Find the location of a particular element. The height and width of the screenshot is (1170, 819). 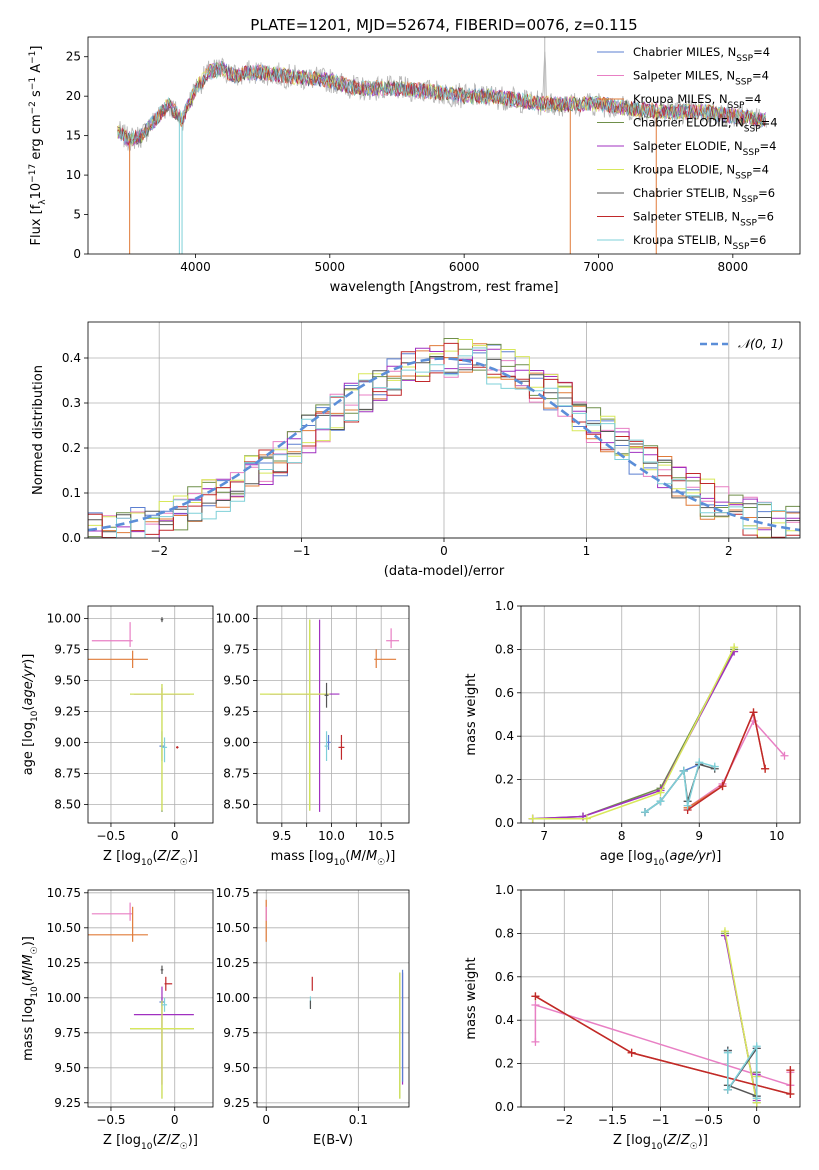

label-part: Chabrier STELIB, N is located at coordinates (687, 193).